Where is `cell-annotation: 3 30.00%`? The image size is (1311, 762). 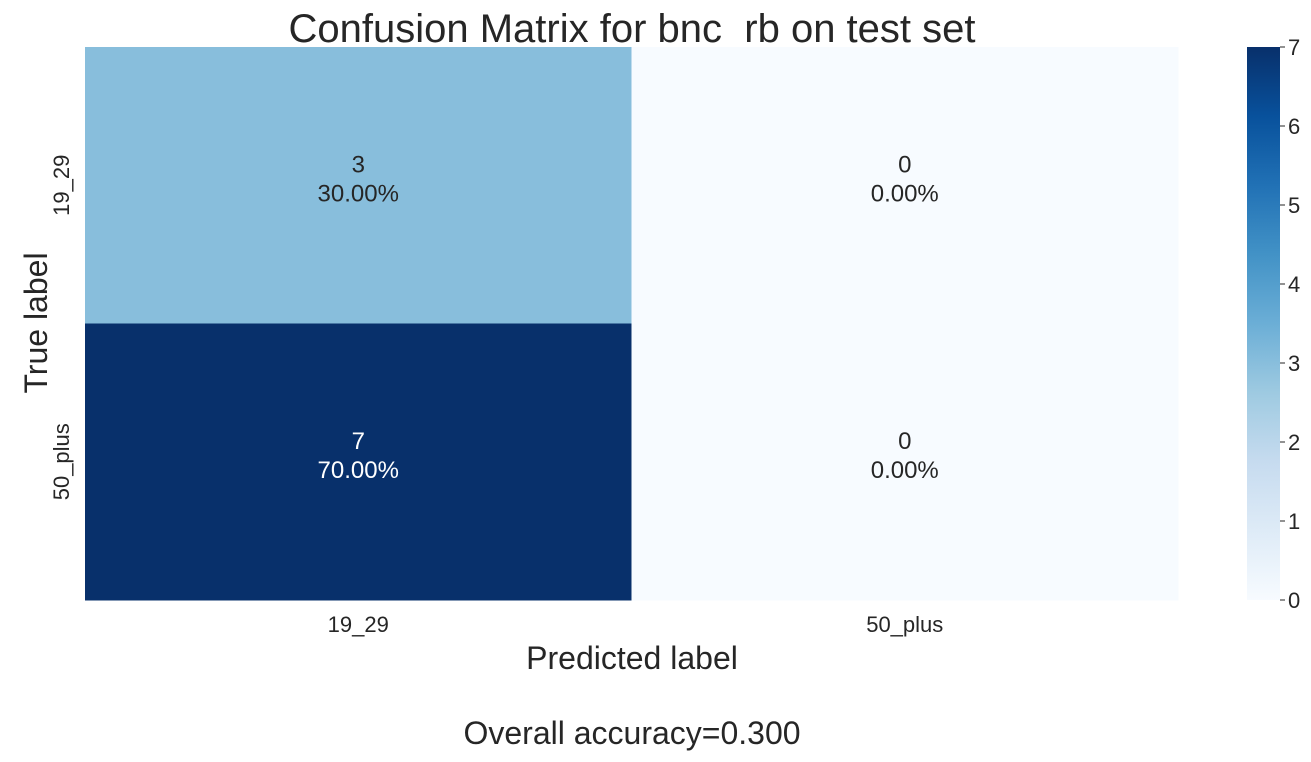
cell-annotation: 3 30.00% is located at coordinates (358, 179).